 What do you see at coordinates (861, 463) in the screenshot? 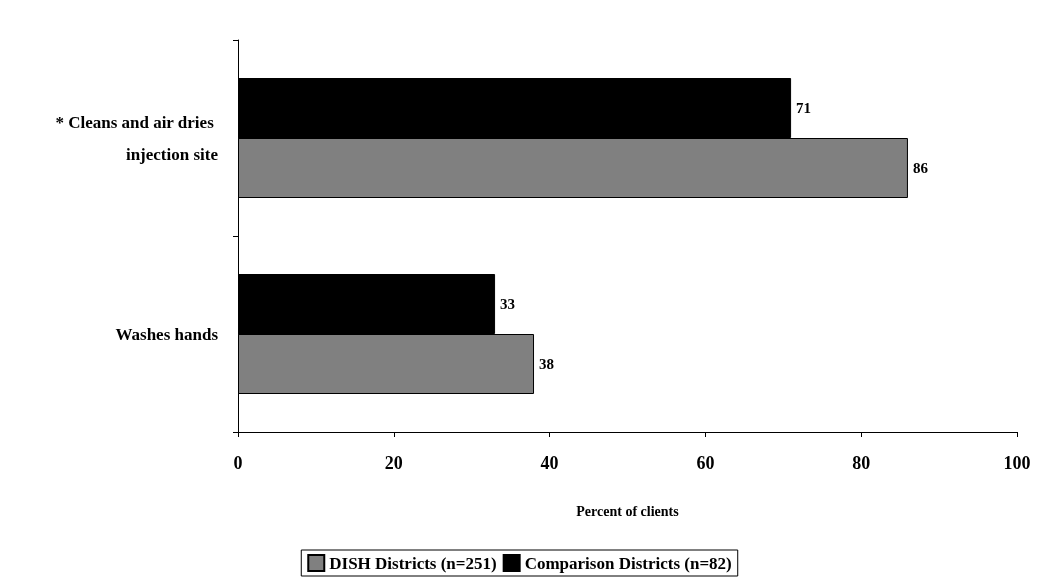
I see `x-tick-label: 80` at bounding box center [861, 463].